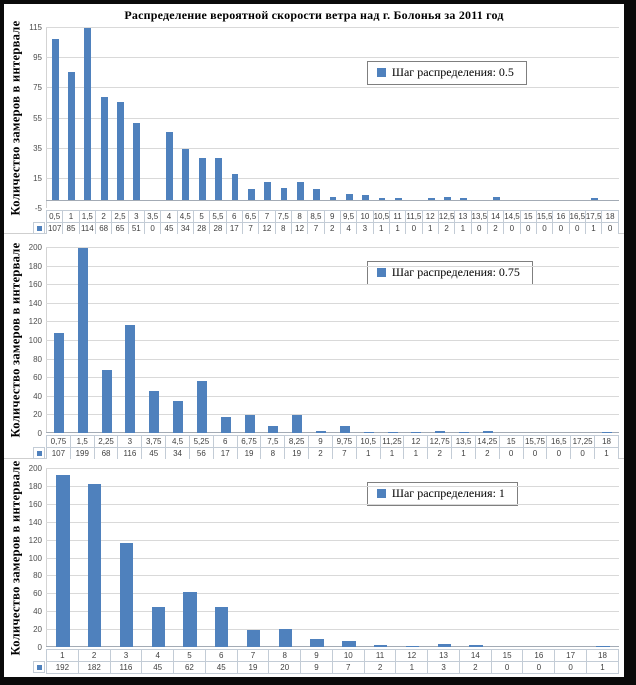 The width and height of the screenshot is (636, 685). Describe the element at coordinates (535, 441) in the screenshot. I see `category-cell: 15,75` at that location.